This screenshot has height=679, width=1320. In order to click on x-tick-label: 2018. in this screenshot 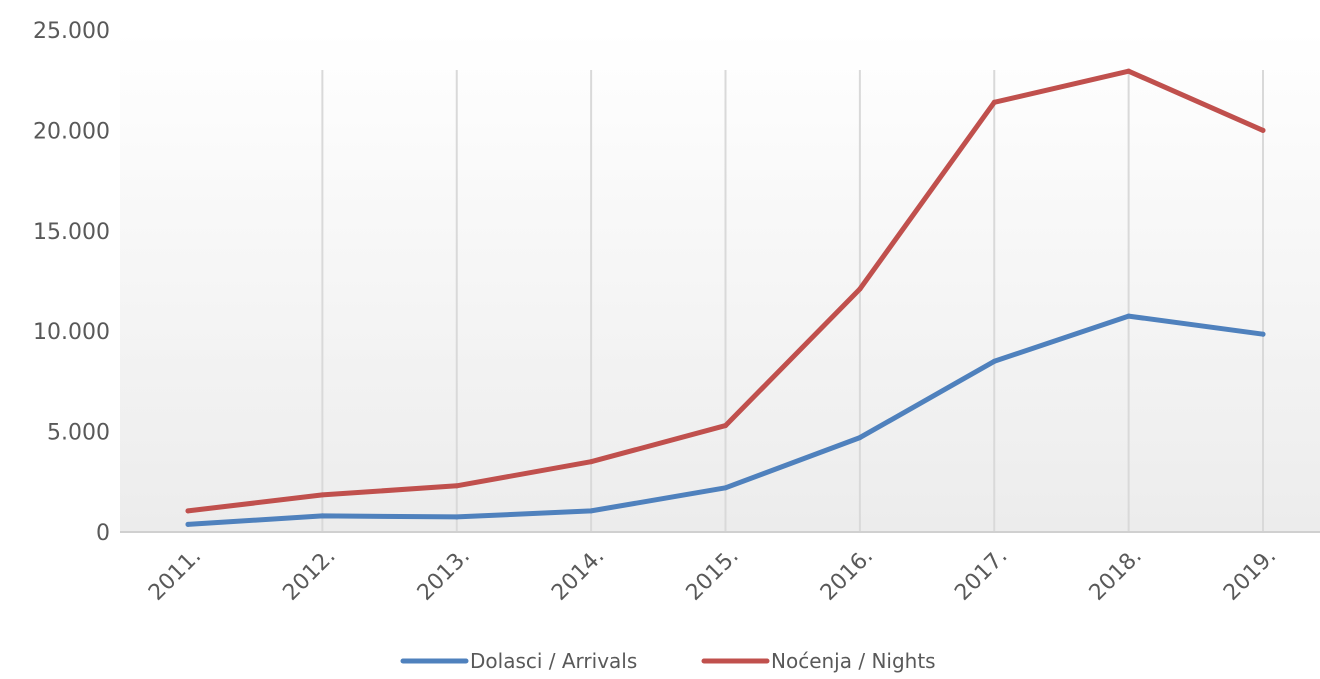, I will do `click(1116, 575)`.